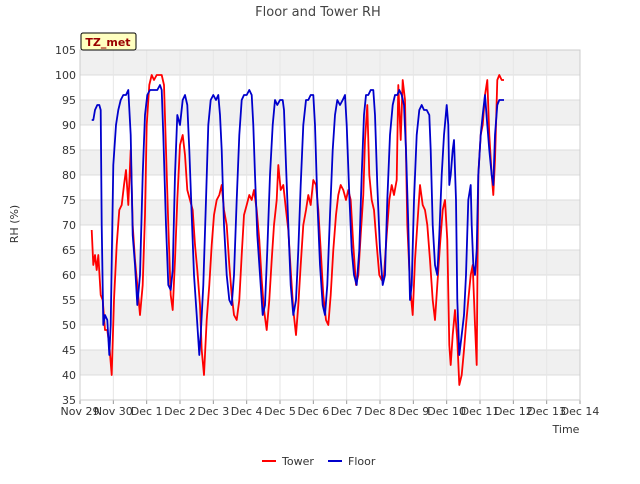 This screenshot has height=484, width=640. I want to click on y-tick-label: 55, so click(69, 300).